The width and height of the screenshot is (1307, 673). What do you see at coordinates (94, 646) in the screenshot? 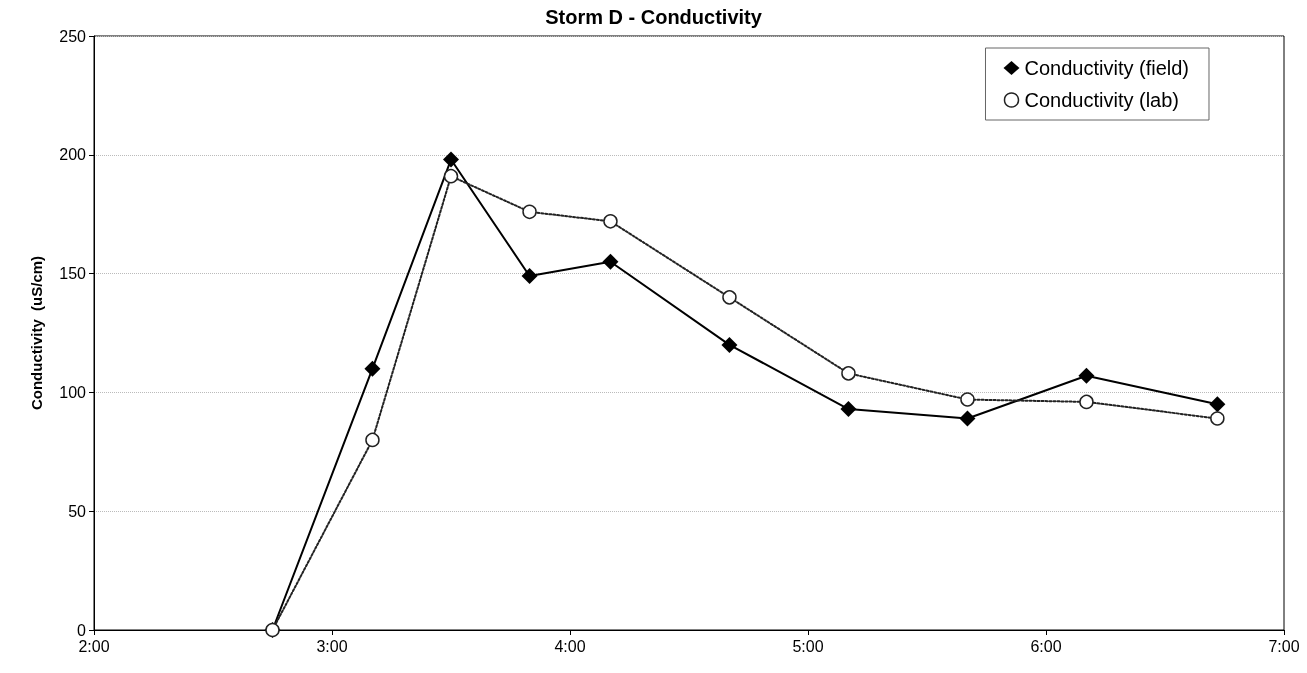
I see `x-tick-label: 2:00` at bounding box center [94, 646].